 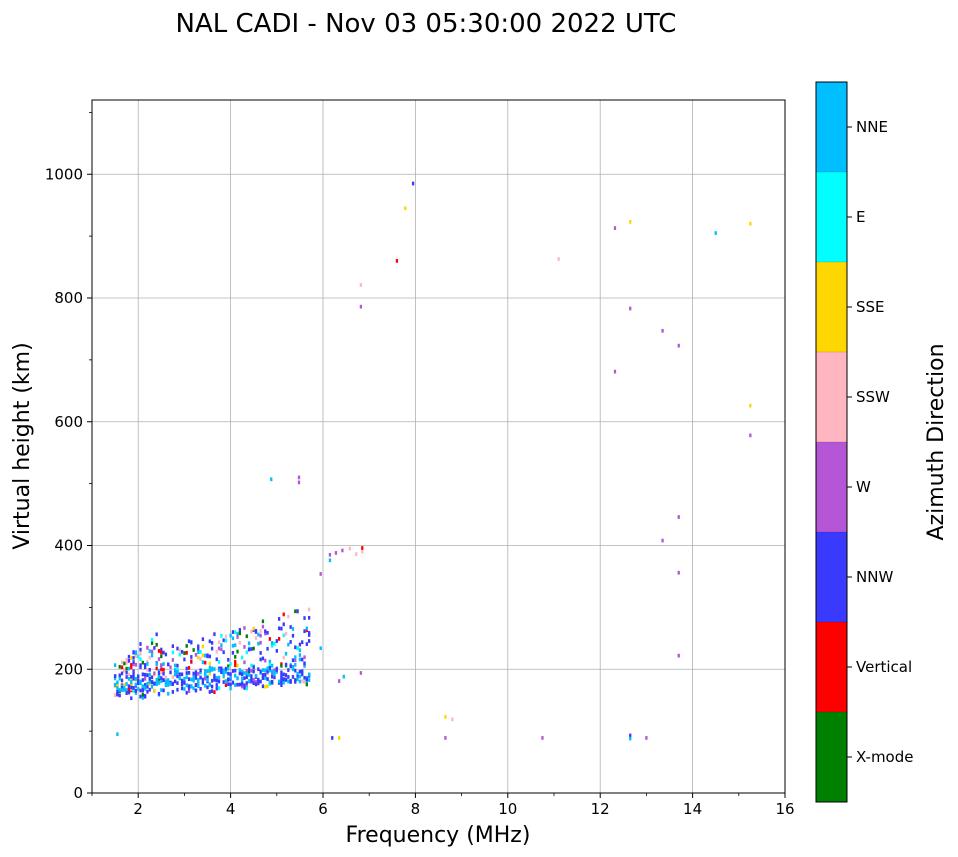 What do you see at coordinates (860, 217) in the screenshot?
I see `colorbar-tick-label: E` at bounding box center [860, 217].